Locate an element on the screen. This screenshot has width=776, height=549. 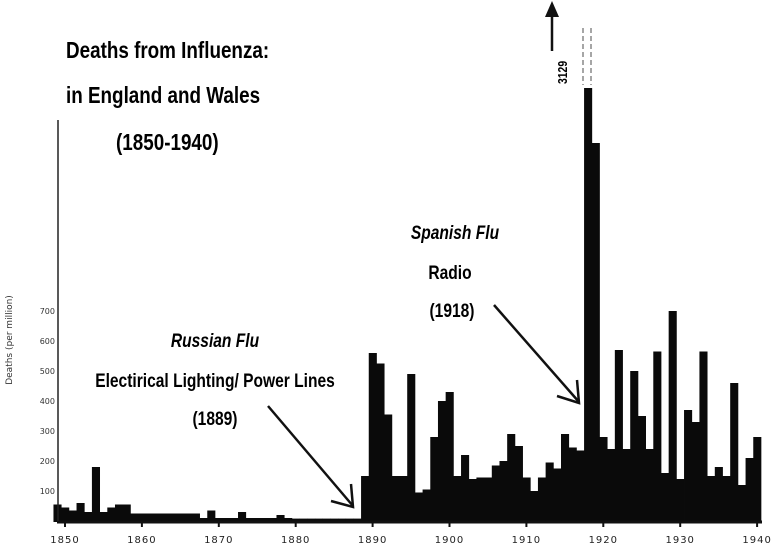
annotation-russian-title: Russian Flu is located at coordinates (215, 341).